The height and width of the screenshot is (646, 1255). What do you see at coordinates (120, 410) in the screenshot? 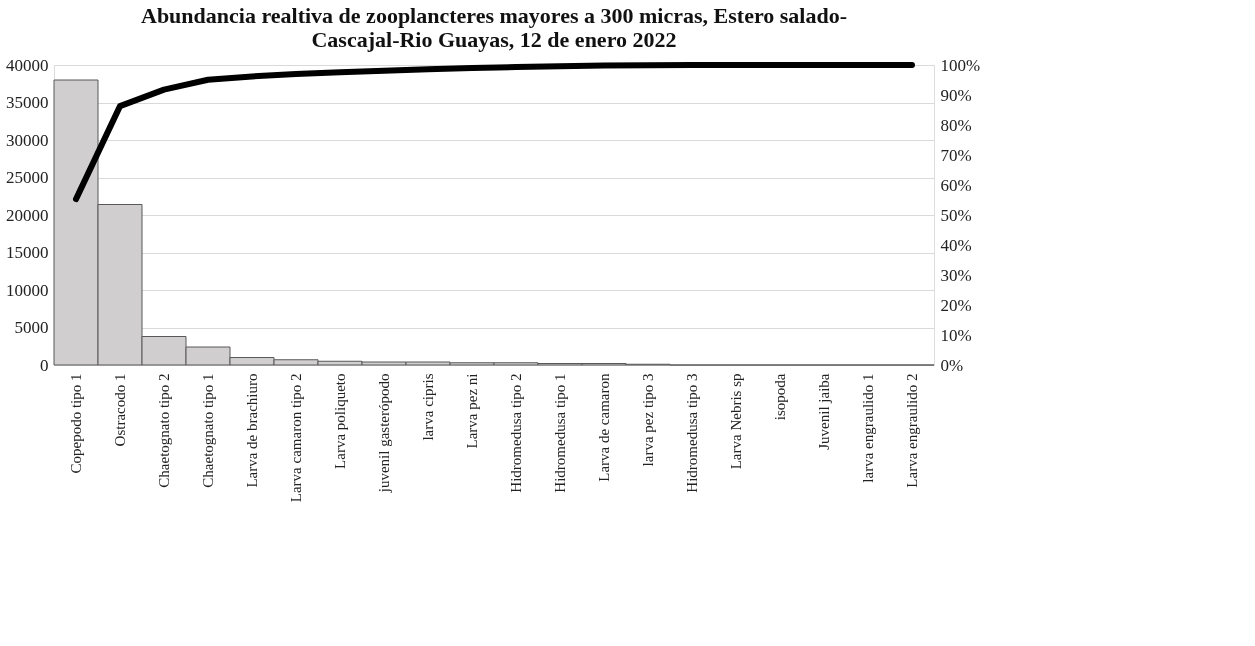
I see `x-tick-label: Ostracodo 1` at bounding box center [120, 410].